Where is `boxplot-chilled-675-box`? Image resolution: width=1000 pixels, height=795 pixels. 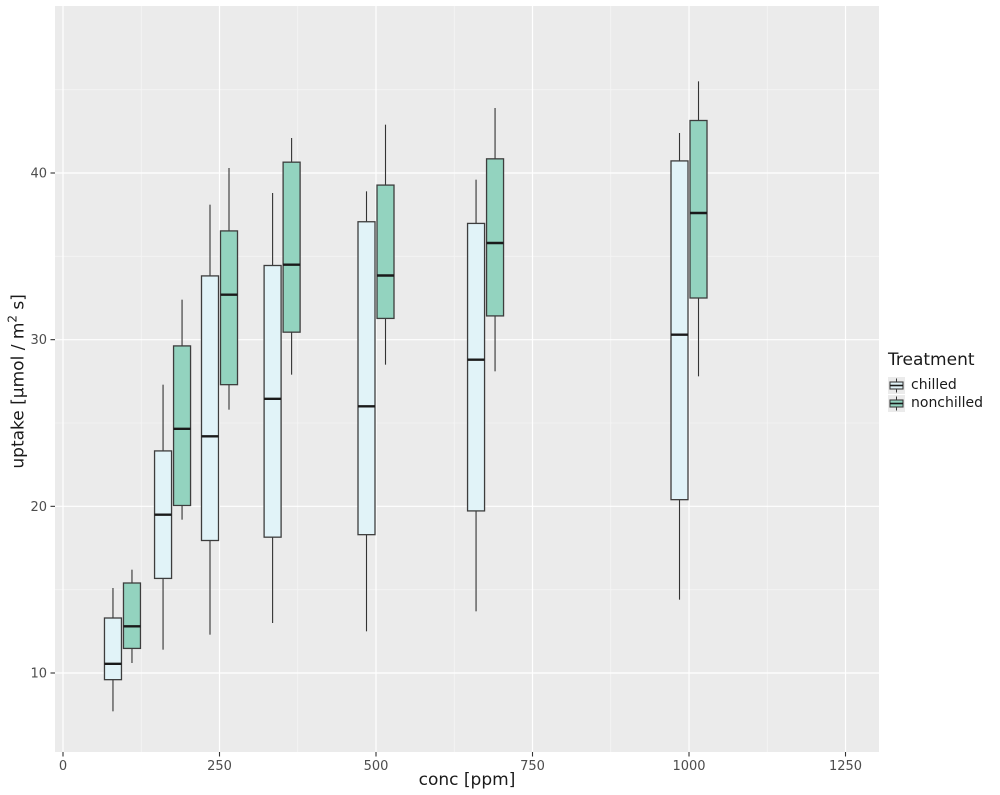 boxplot-chilled-675-box is located at coordinates (476, 367).